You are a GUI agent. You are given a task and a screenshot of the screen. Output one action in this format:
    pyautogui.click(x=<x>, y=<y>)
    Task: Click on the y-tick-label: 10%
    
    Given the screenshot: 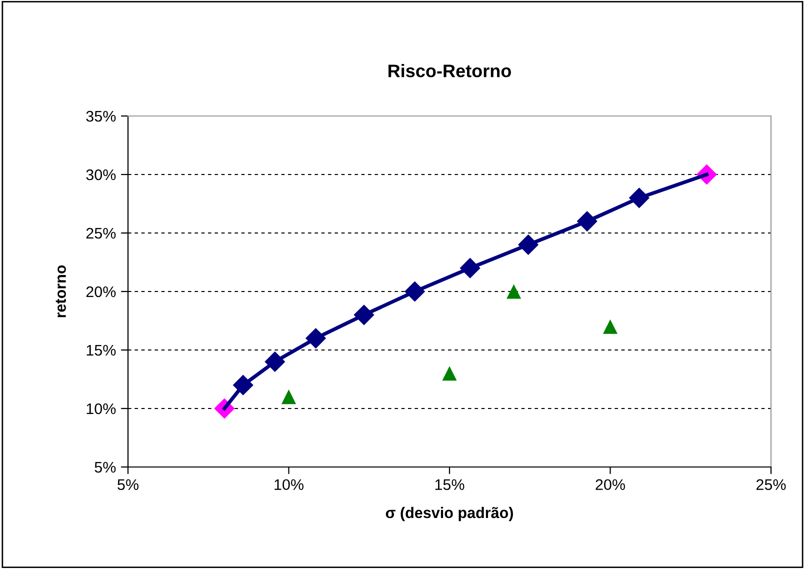 What is the action you would take?
    pyautogui.click(x=101, y=408)
    